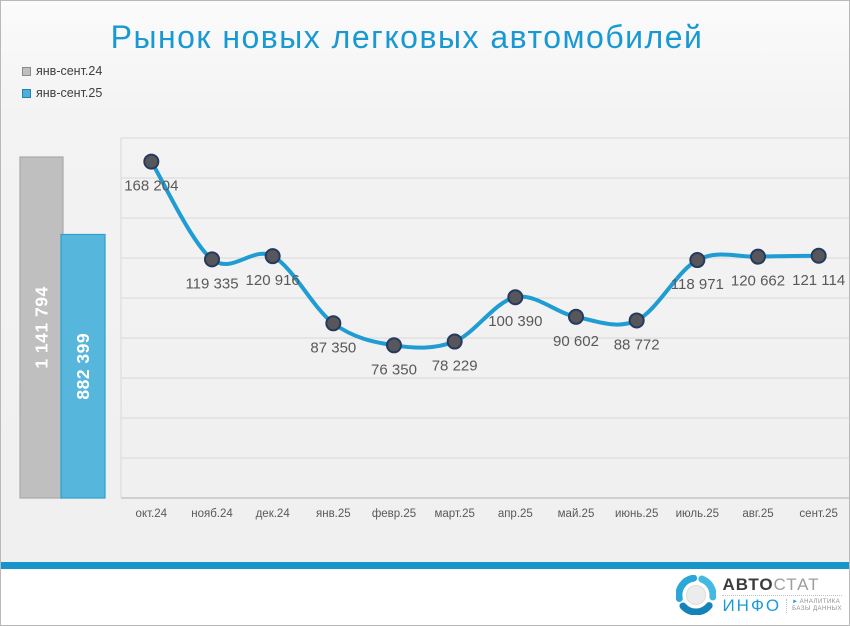 The width and height of the screenshot is (850, 626). Describe the element at coordinates (795, 601) in the screenshot. I see `tagline-arrow-icon: ►` at that location.